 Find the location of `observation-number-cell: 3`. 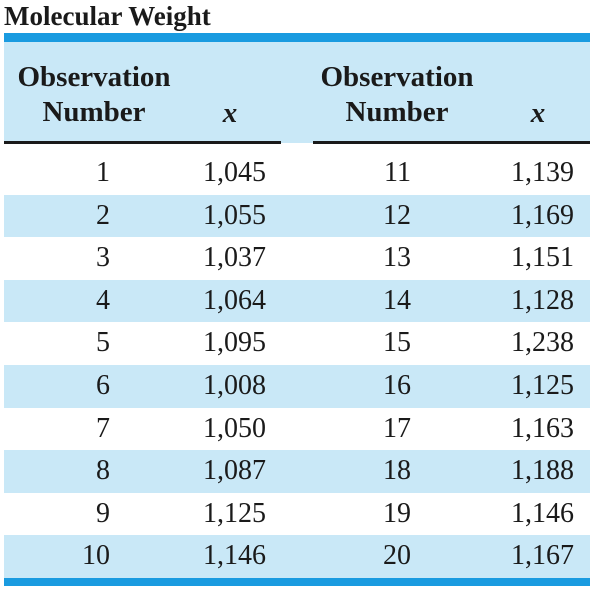

observation-number-cell: 3 is located at coordinates (103, 258).